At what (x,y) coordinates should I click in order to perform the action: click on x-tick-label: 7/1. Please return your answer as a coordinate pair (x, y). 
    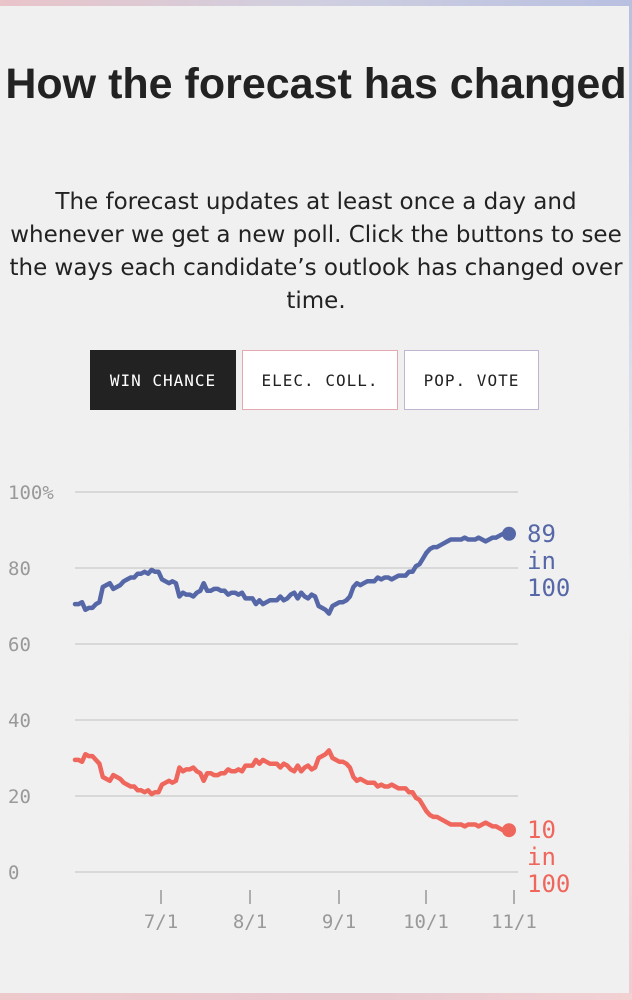
    Looking at the image, I should click on (161, 922).